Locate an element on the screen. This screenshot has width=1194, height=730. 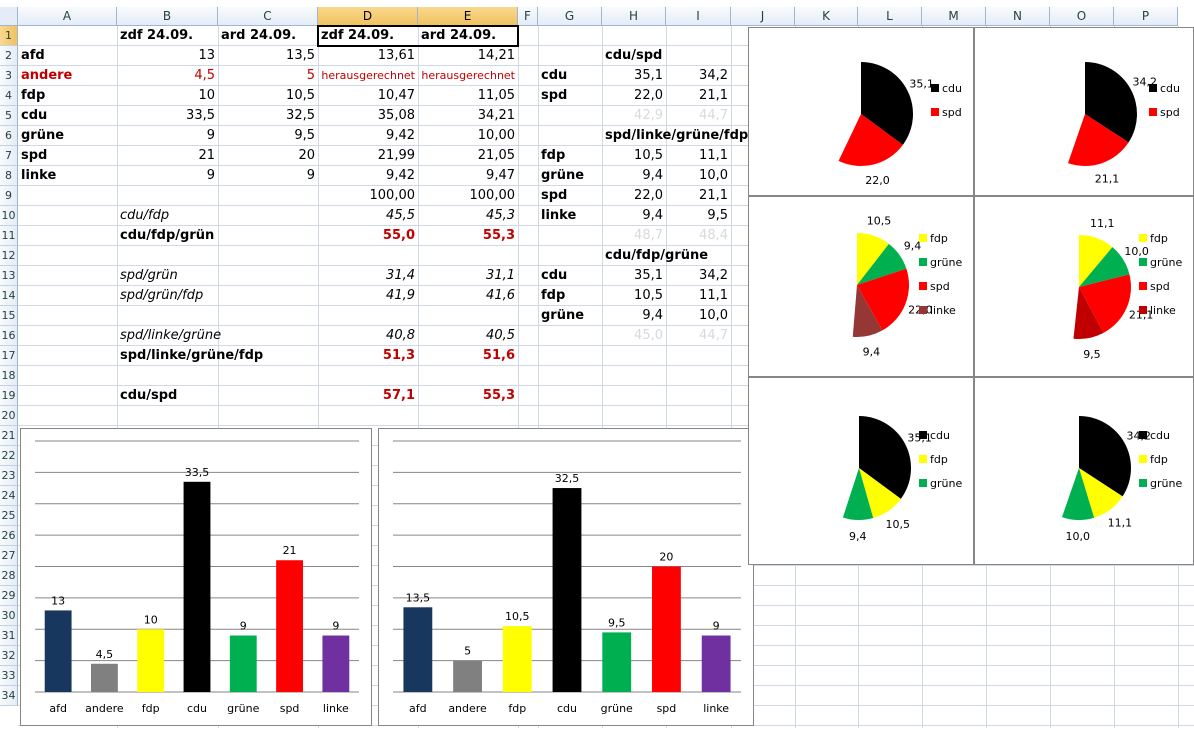
row-header-1: 1 is located at coordinates (9, 36).